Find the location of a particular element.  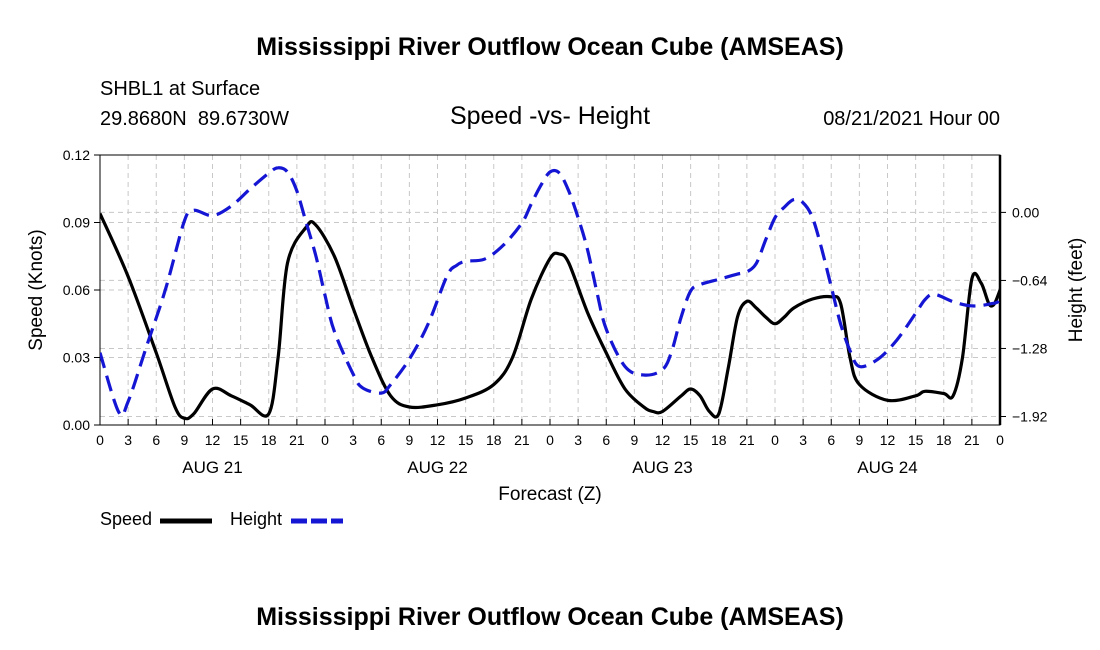

y-left-tick-label: 0.03 is located at coordinates (76, 358).